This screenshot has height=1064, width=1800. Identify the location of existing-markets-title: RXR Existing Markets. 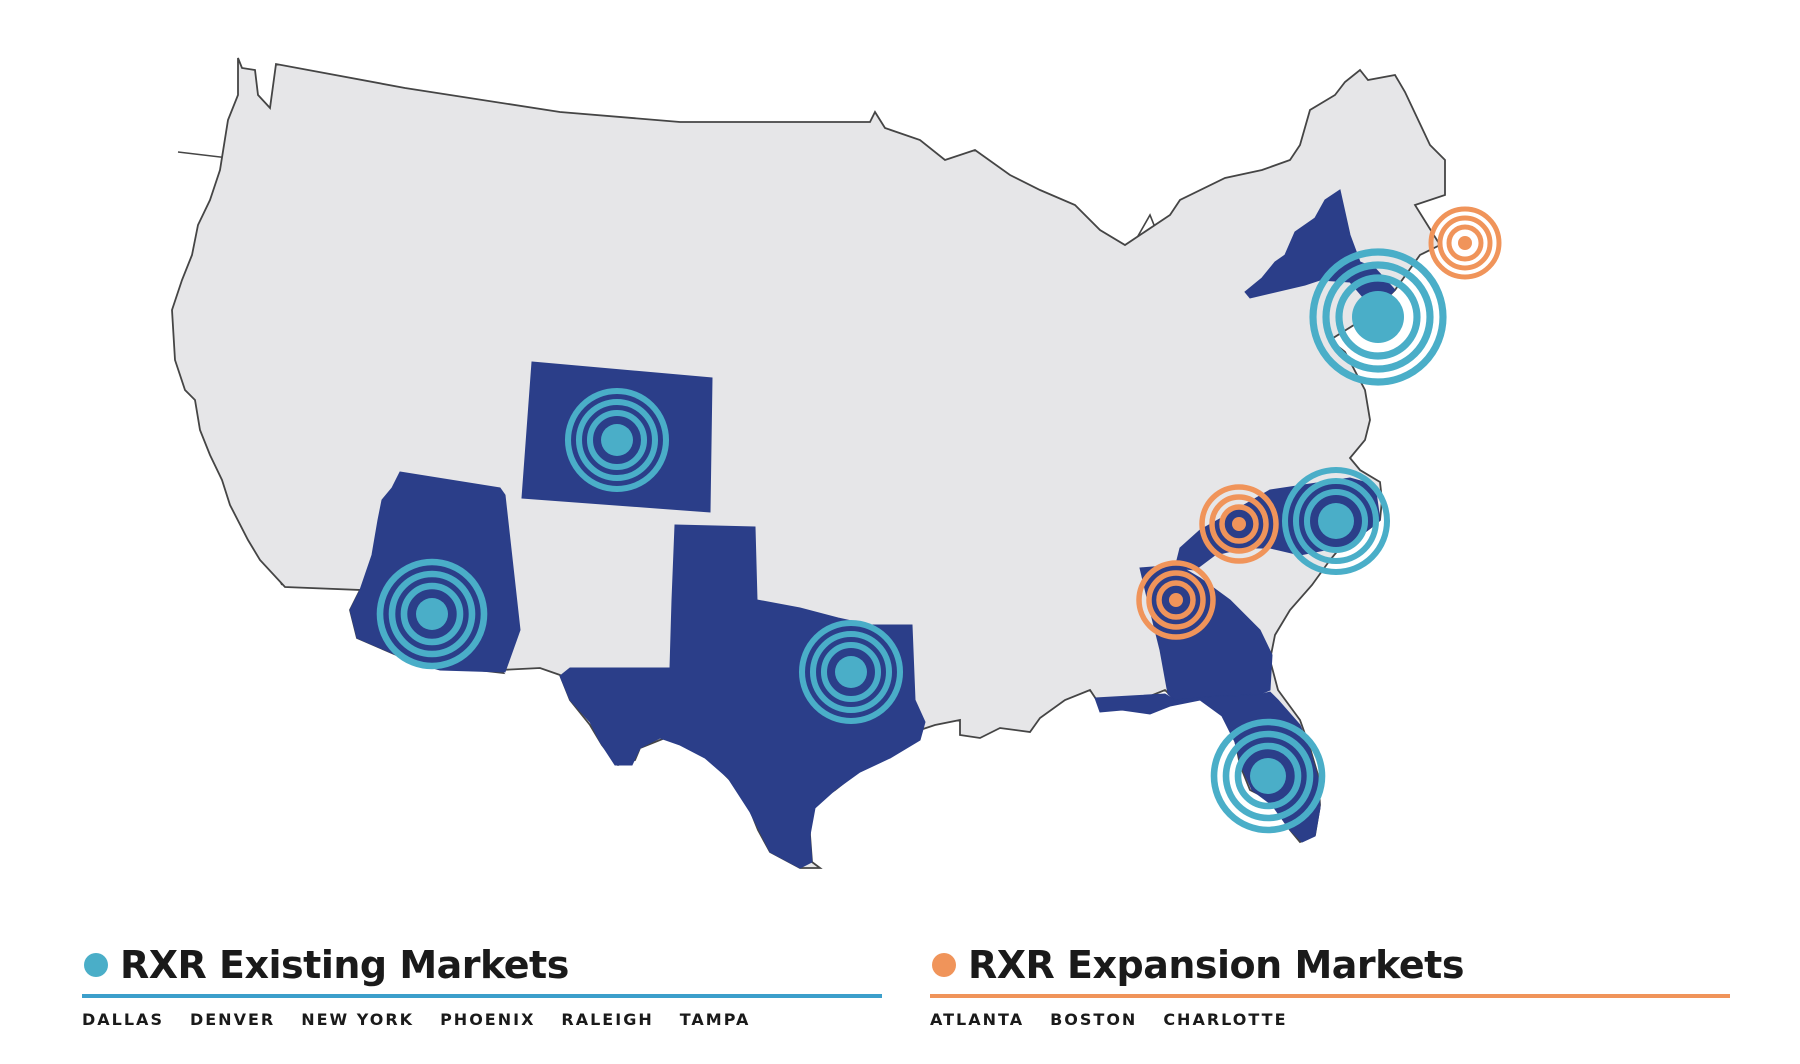
(344, 965).